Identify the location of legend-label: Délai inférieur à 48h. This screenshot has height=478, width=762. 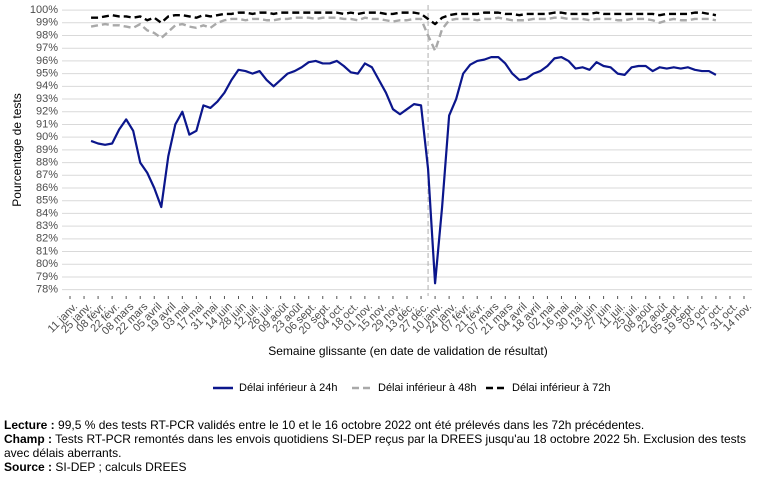
(427, 388).